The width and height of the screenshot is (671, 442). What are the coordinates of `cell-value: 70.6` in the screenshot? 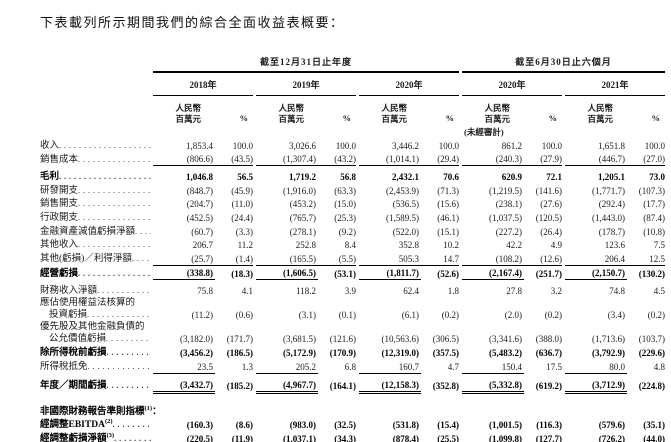 It's located at (451, 177).